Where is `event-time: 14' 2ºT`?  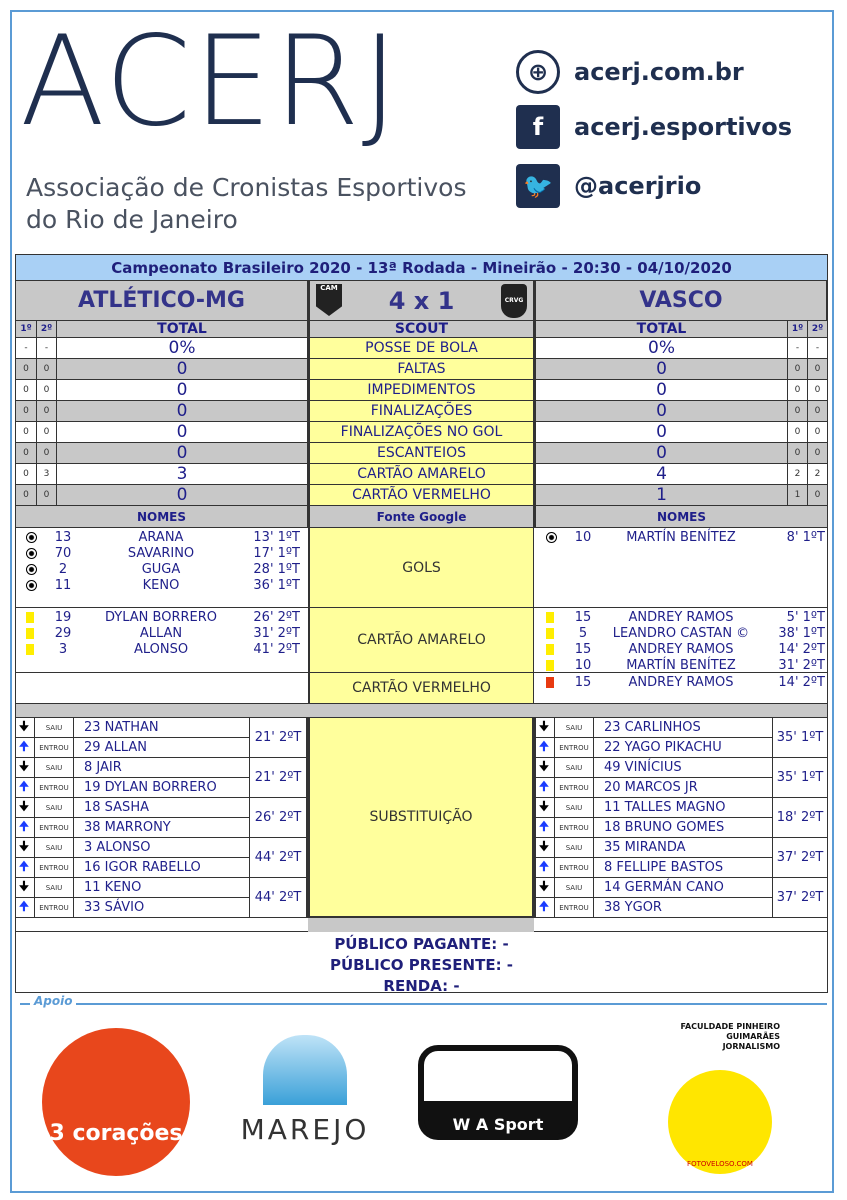 event-time: 14' 2ºT is located at coordinates (801, 682).